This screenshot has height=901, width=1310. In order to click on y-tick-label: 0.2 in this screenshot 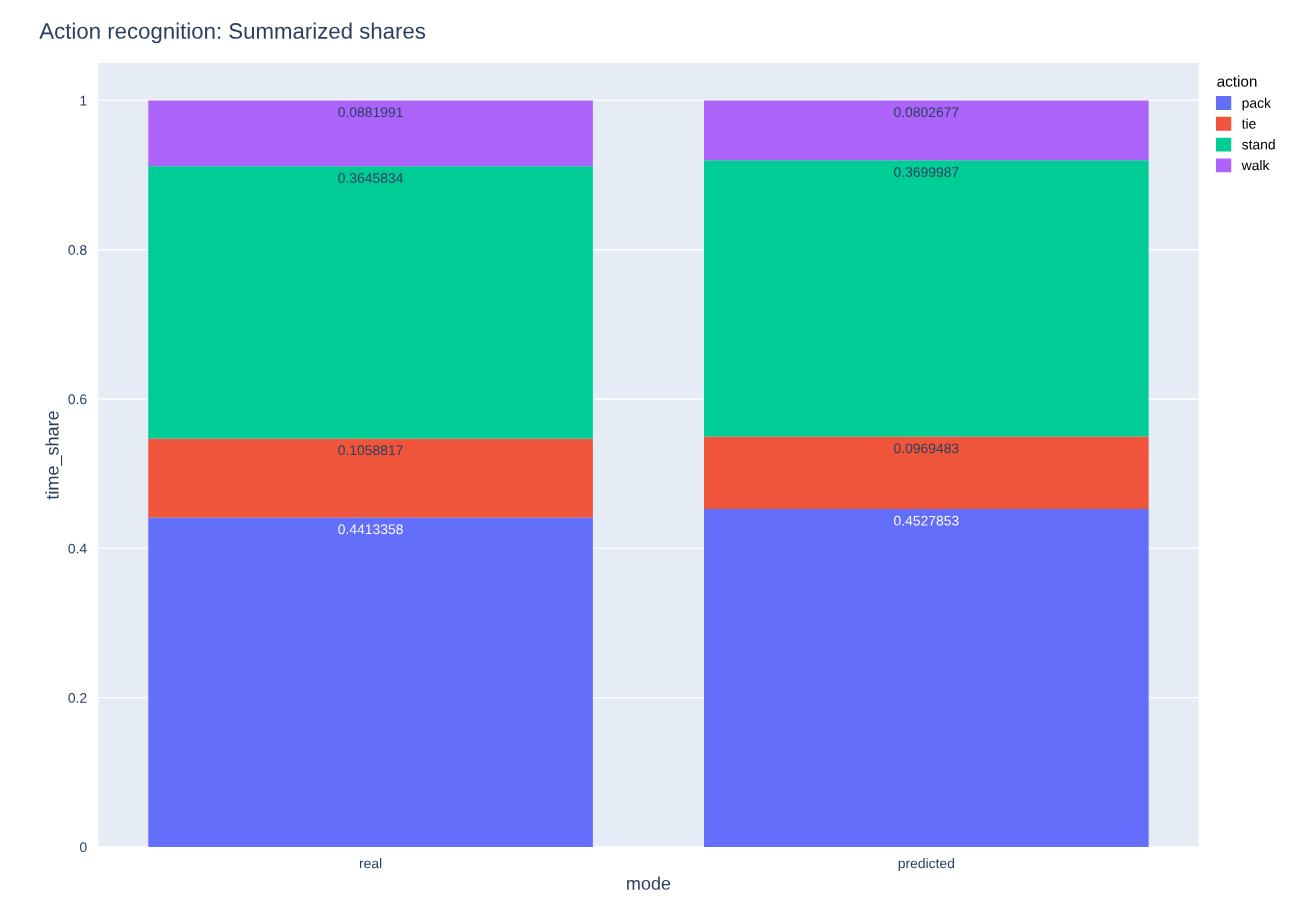, I will do `click(77, 697)`.